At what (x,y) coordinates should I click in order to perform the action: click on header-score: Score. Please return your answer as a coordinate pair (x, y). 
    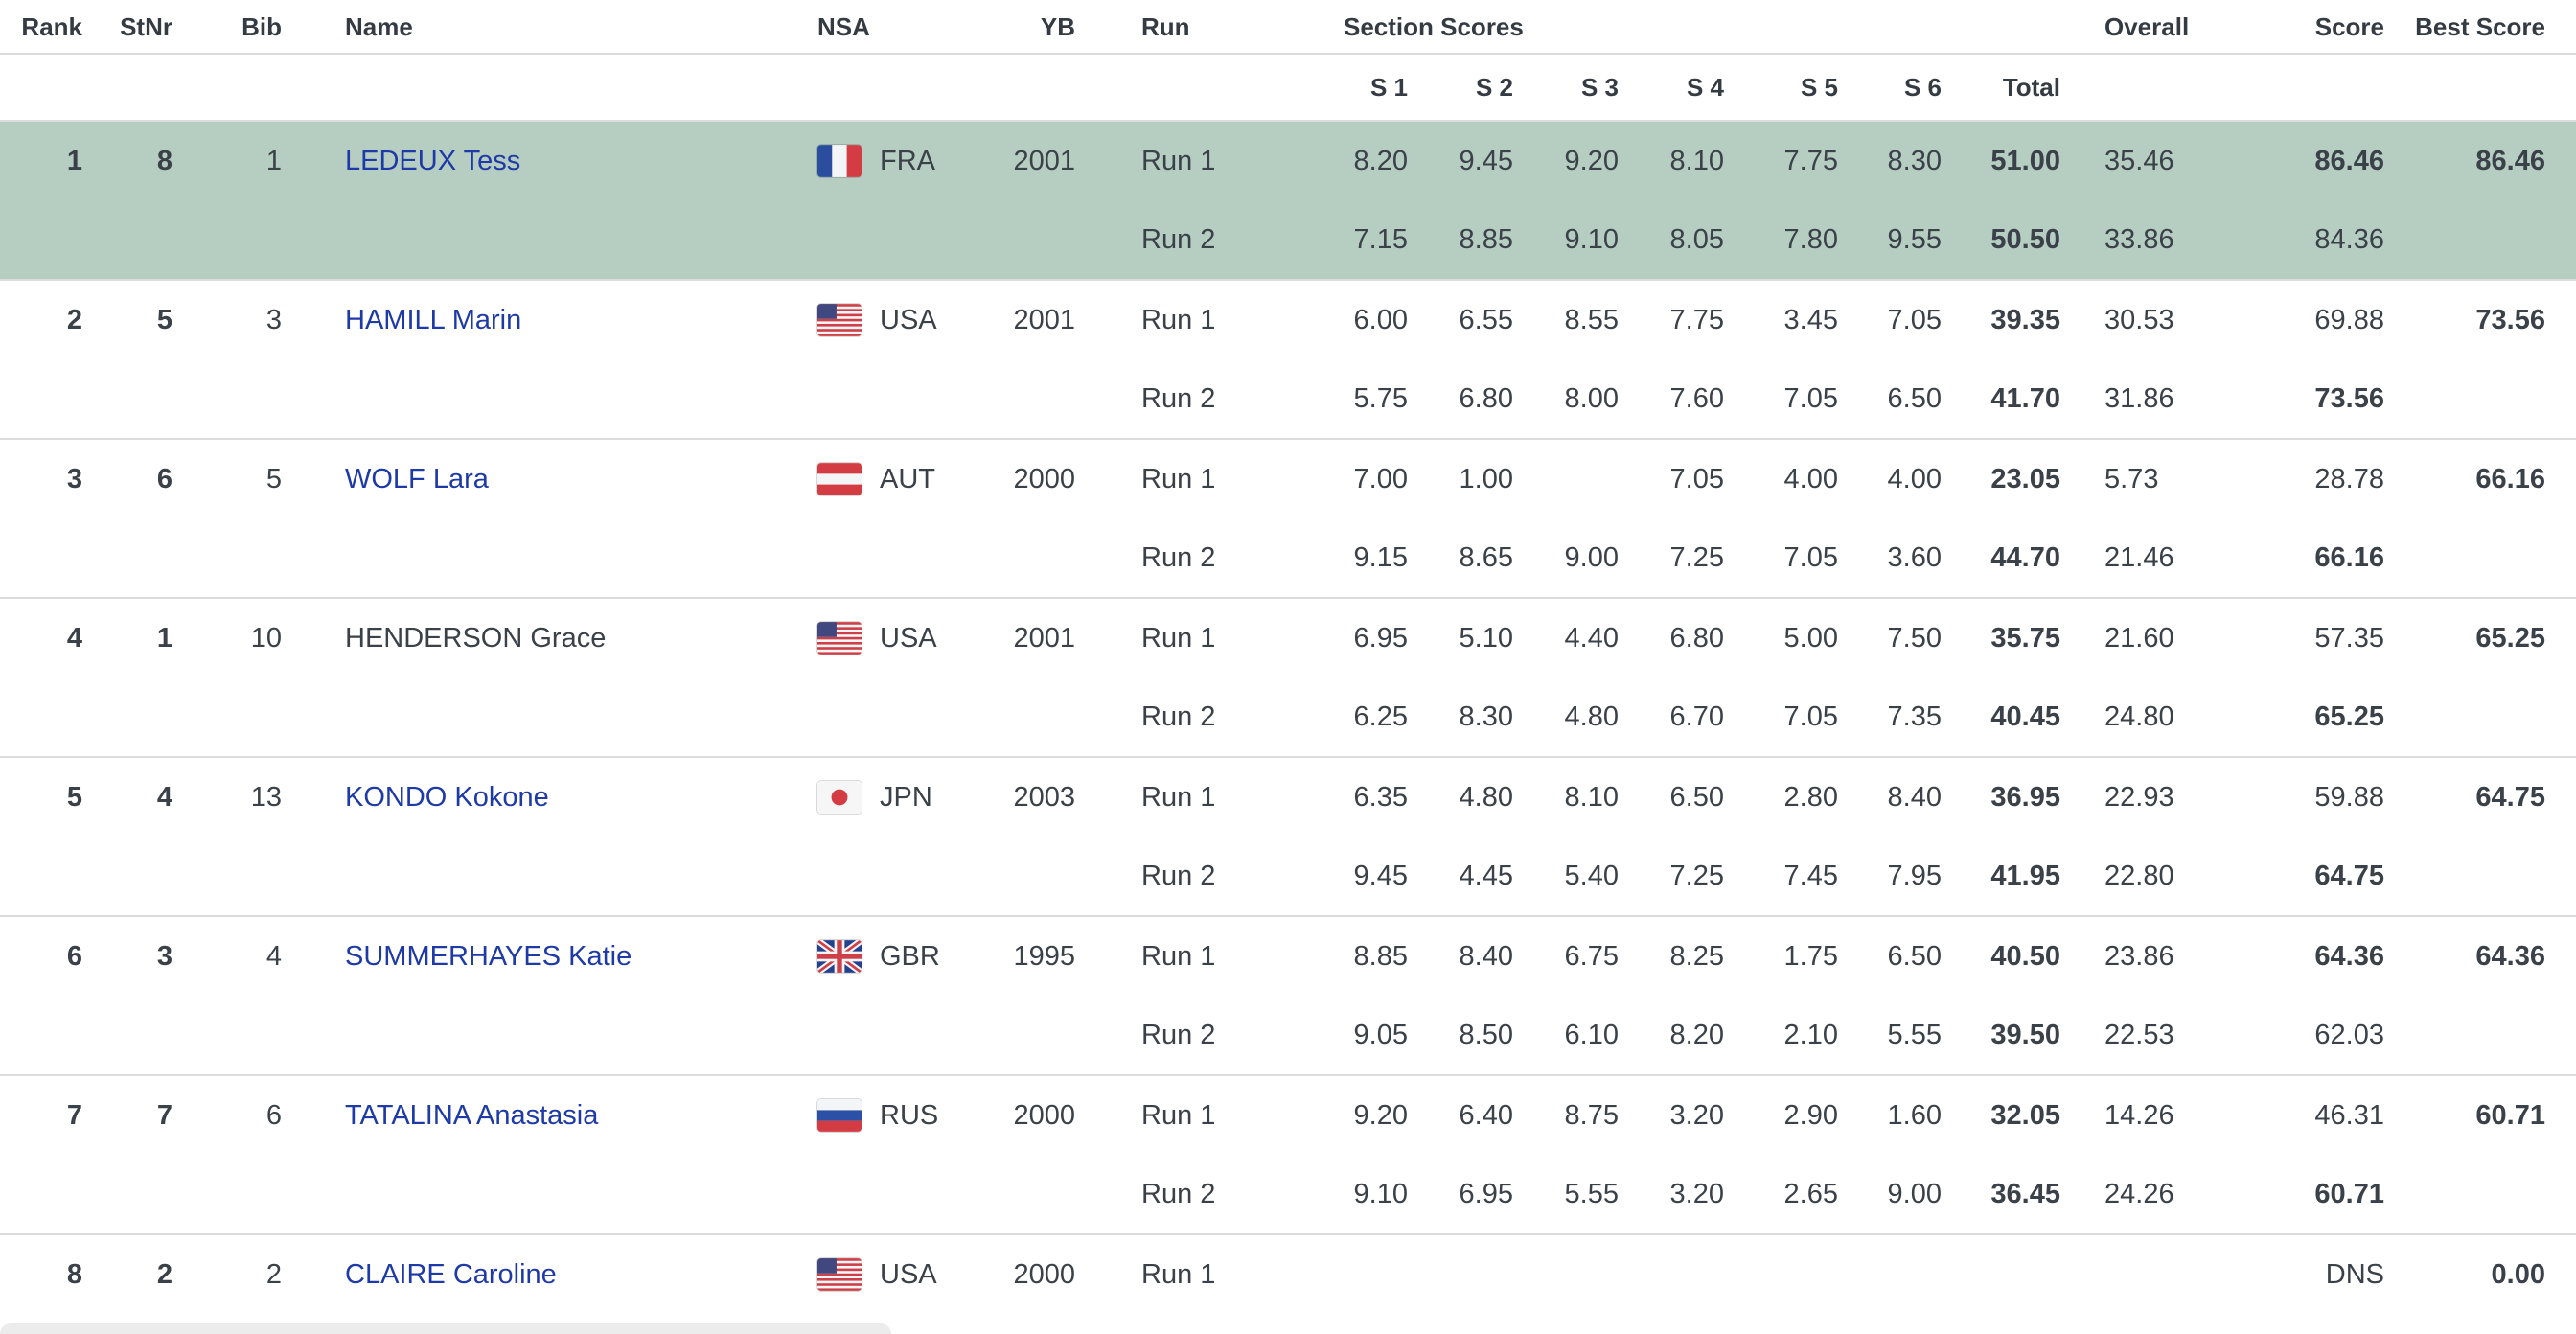
    Looking at the image, I should click on (2349, 26).